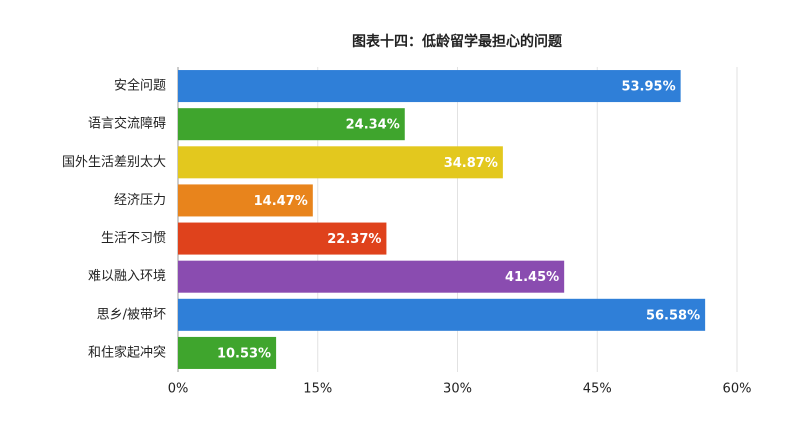  What do you see at coordinates (673, 315) in the screenshot?
I see `value-label: 56.58%` at bounding box center [673, 315].